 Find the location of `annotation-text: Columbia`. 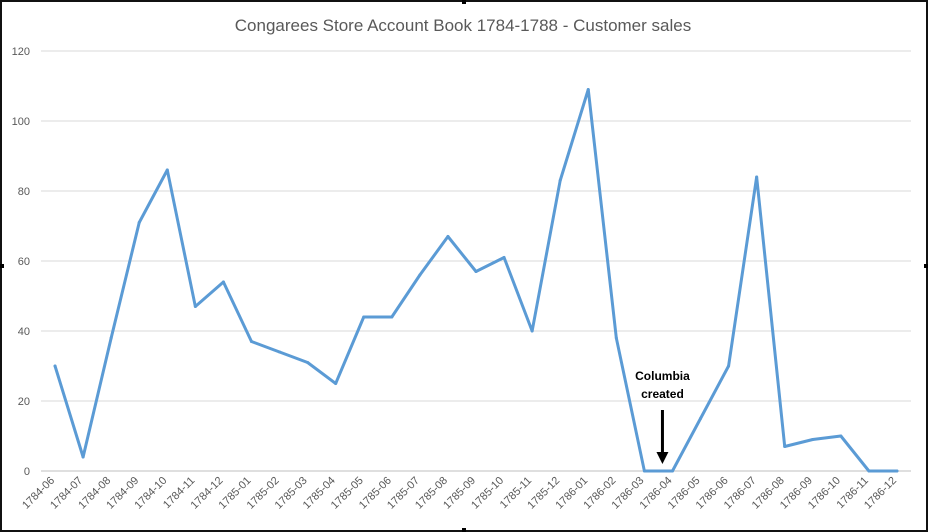

annotation-text: Columbia is located at coordinates (662, 376).